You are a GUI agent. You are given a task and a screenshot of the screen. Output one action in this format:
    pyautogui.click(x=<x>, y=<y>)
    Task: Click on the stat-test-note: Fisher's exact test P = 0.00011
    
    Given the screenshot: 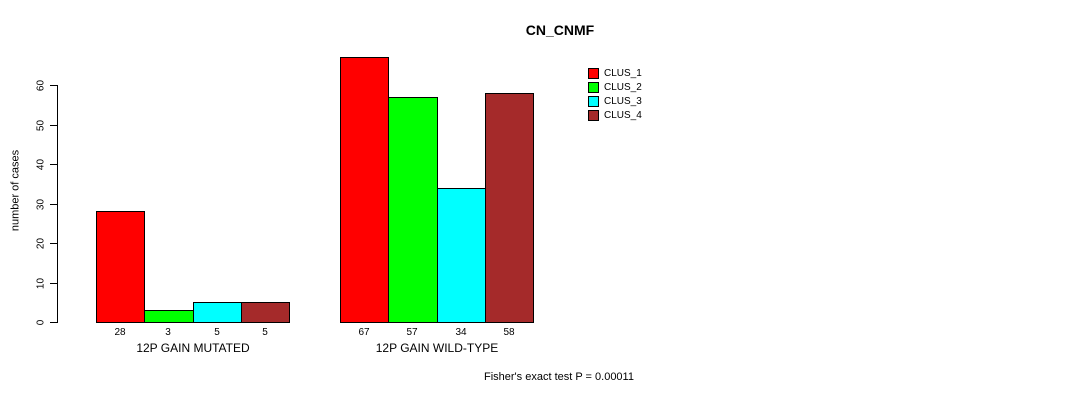 What is the action you would take?
    pyautogui.click(x=559, y=377)
    